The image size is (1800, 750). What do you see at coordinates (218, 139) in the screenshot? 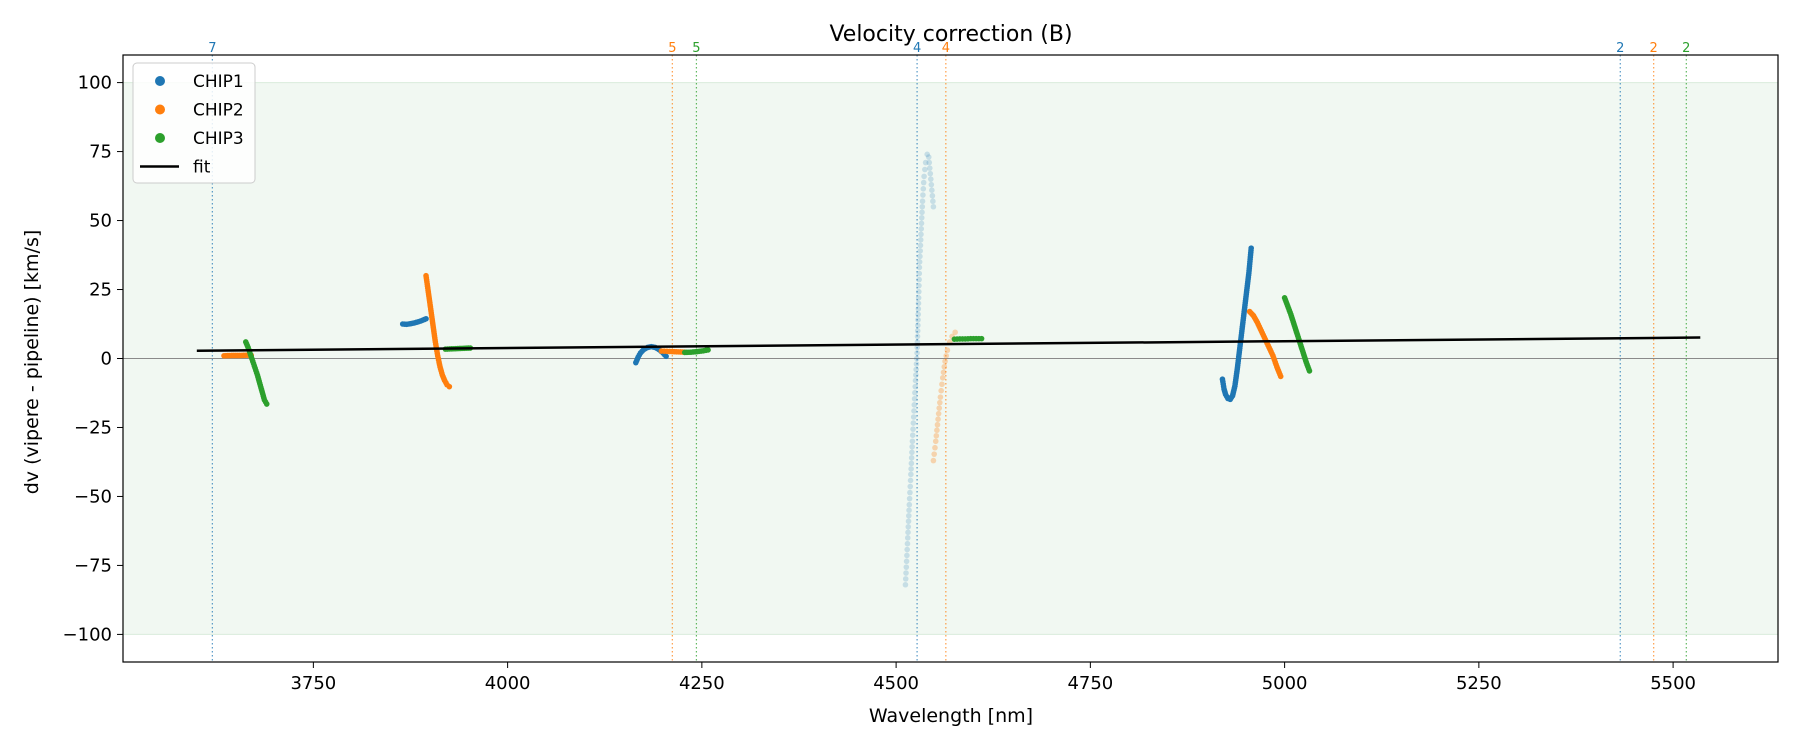
I see `legend-label-chip3: CHIP3` at bounding box center [218, 139].